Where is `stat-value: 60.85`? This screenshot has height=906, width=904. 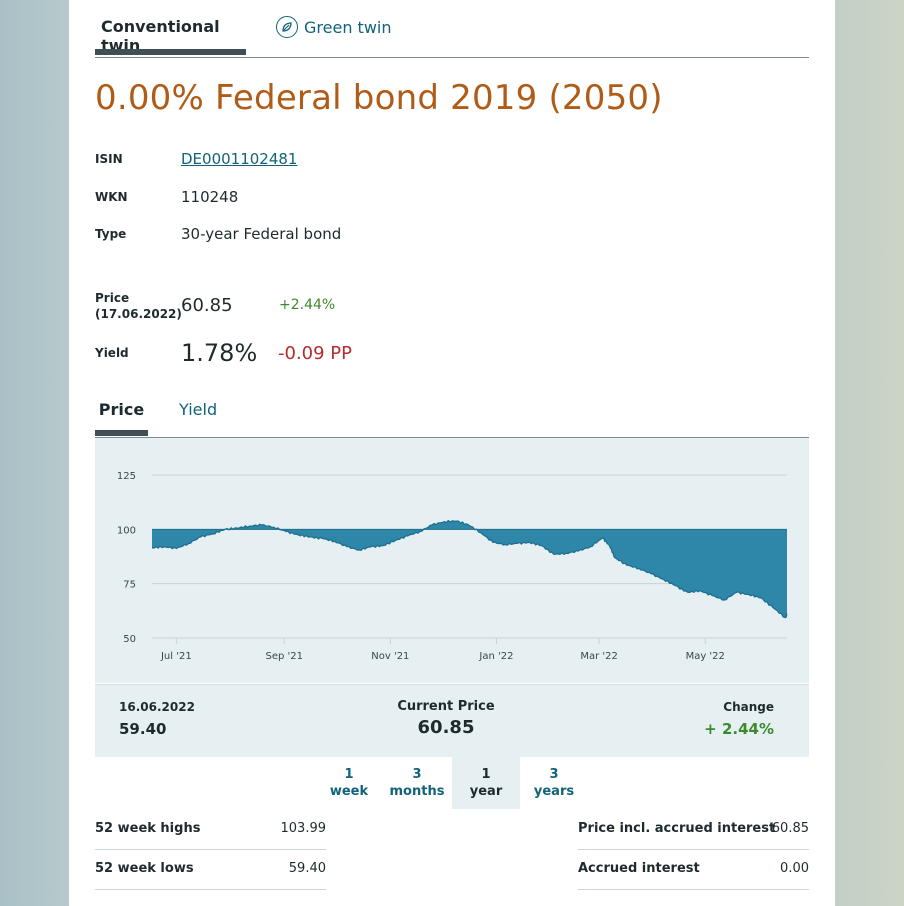 stat-value: 60.85 is located at coordinates (790, 828).